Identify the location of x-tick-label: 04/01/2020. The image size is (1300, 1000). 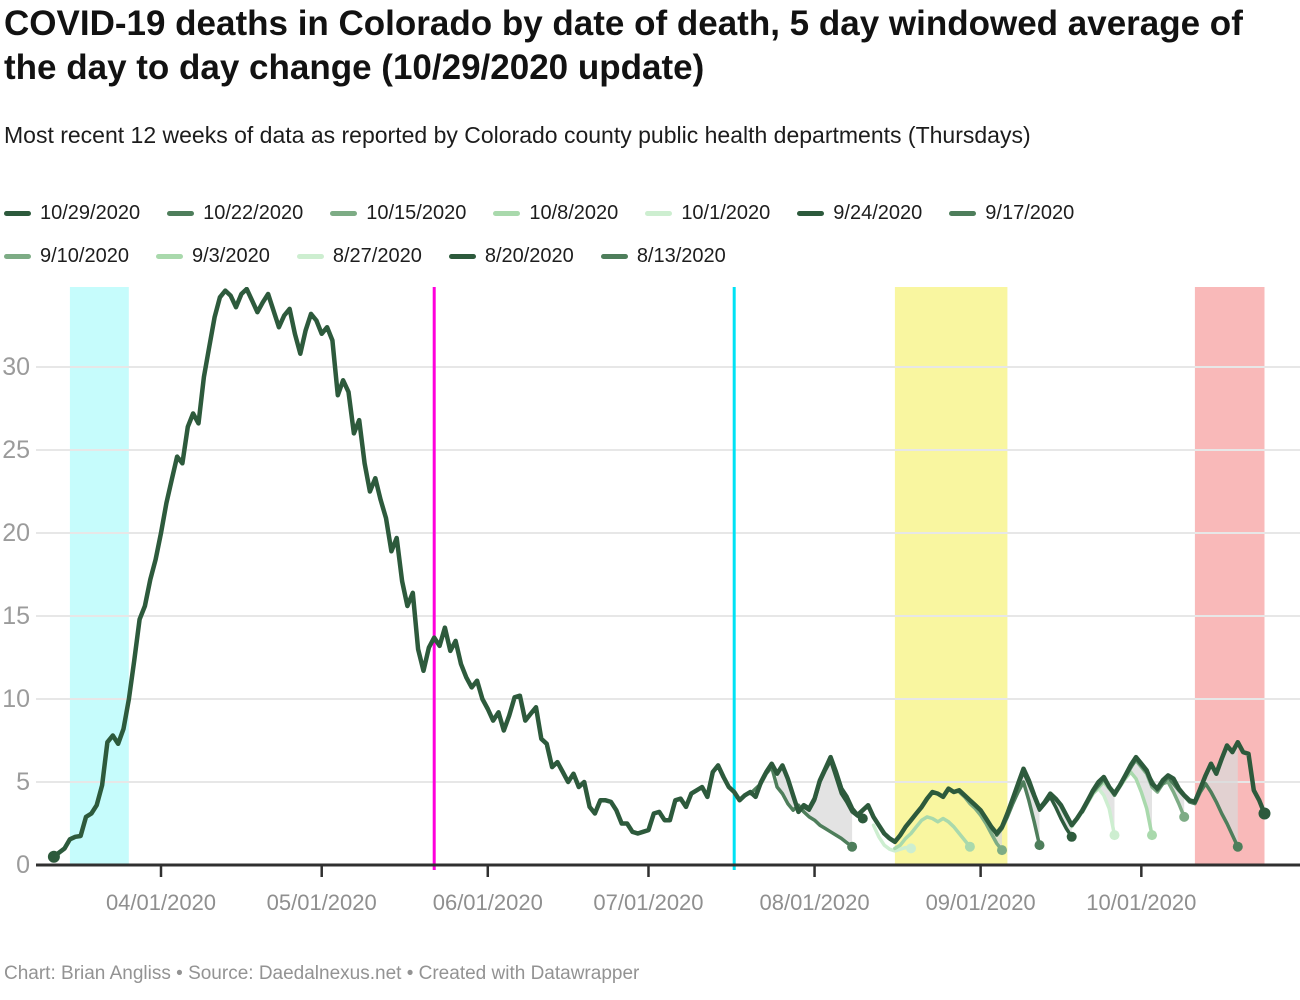
(161, 902).